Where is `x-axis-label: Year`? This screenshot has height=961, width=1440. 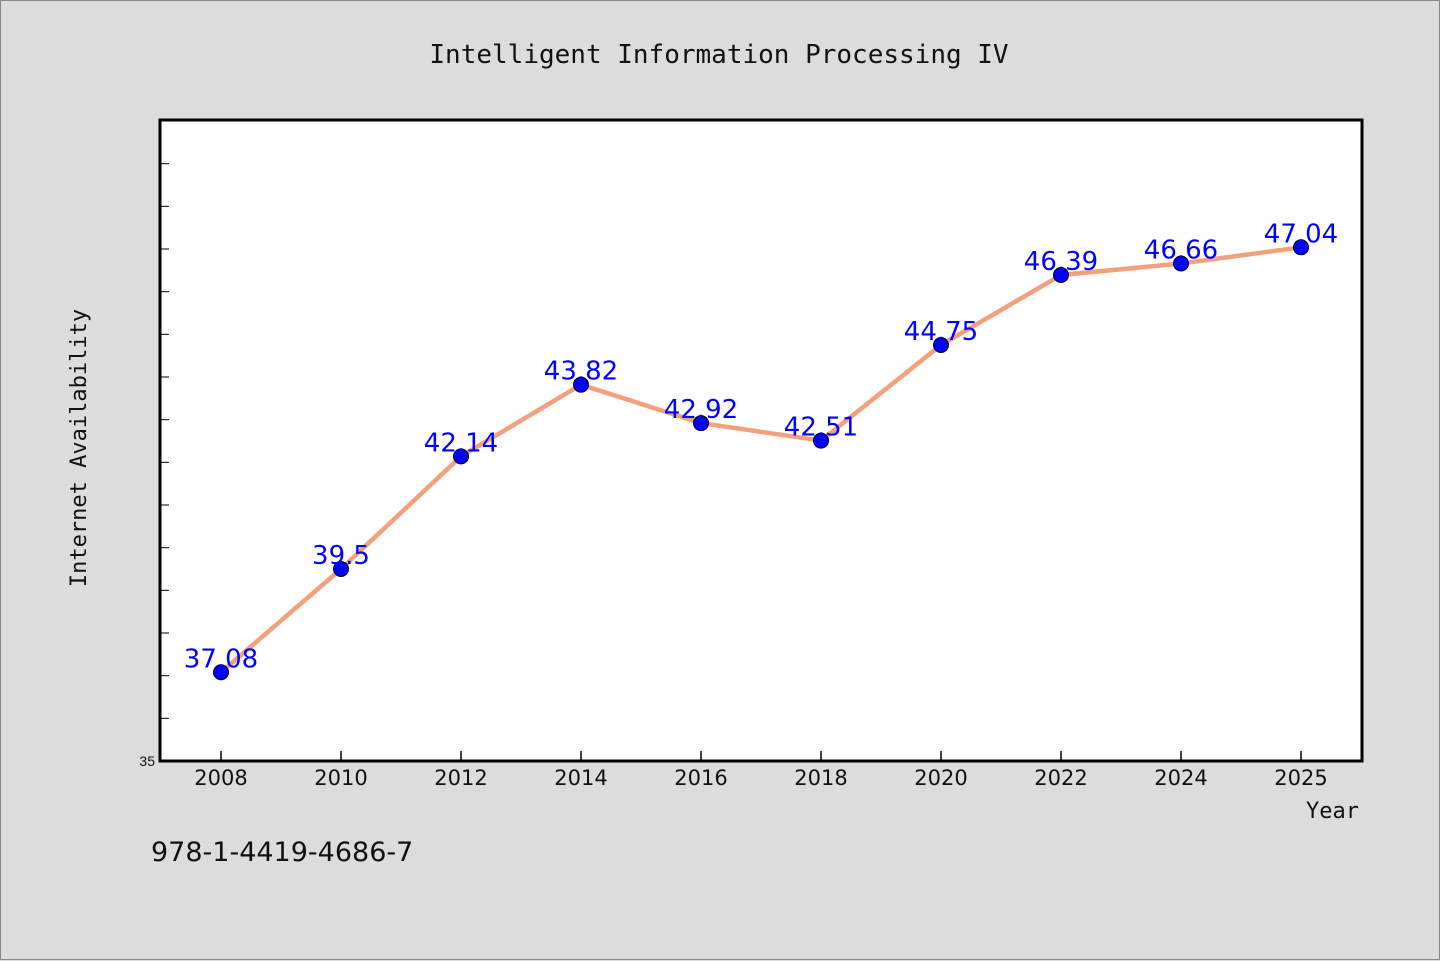 x-axis-label: Year is located at coordinates (1332, 811).